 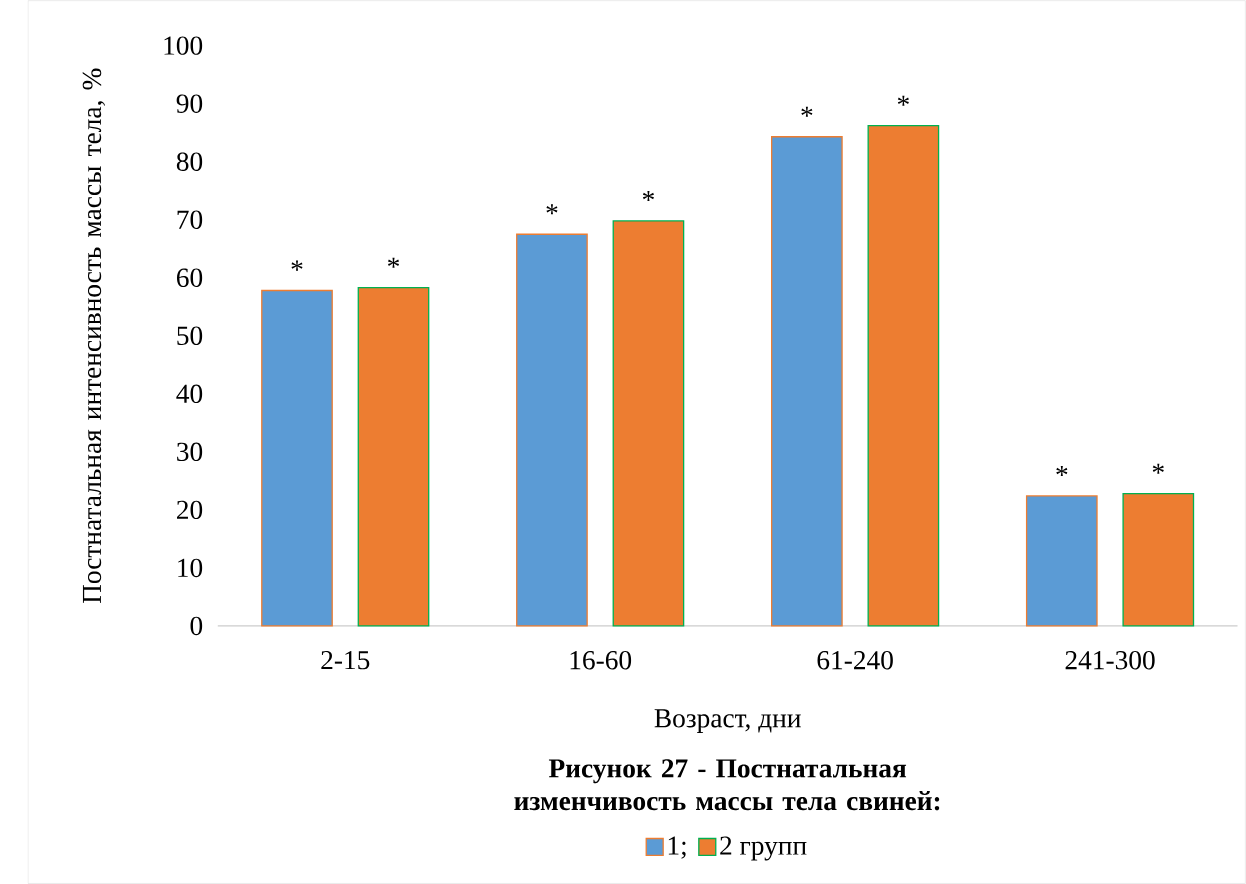 What do you see at coordinates (189, 393) in the screenshot?
I see `y-tick-label: 40` at bounding box center [189, 393].